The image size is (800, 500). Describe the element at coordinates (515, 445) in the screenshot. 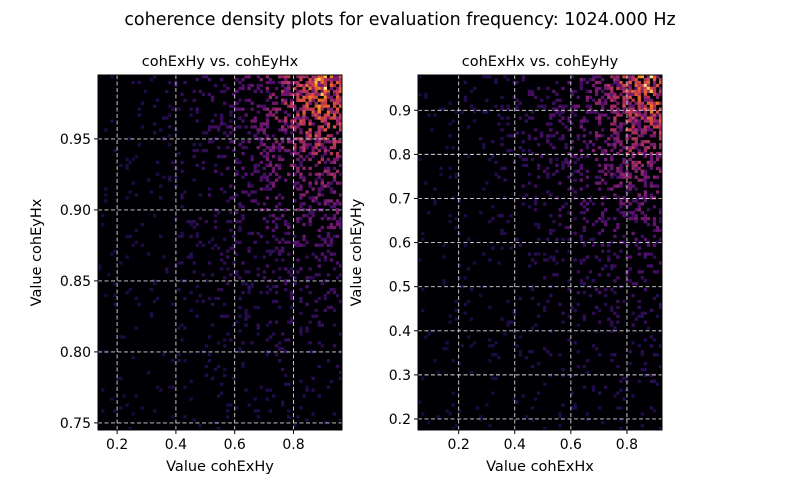

I see `x-tick-label: 0.4` at that location.